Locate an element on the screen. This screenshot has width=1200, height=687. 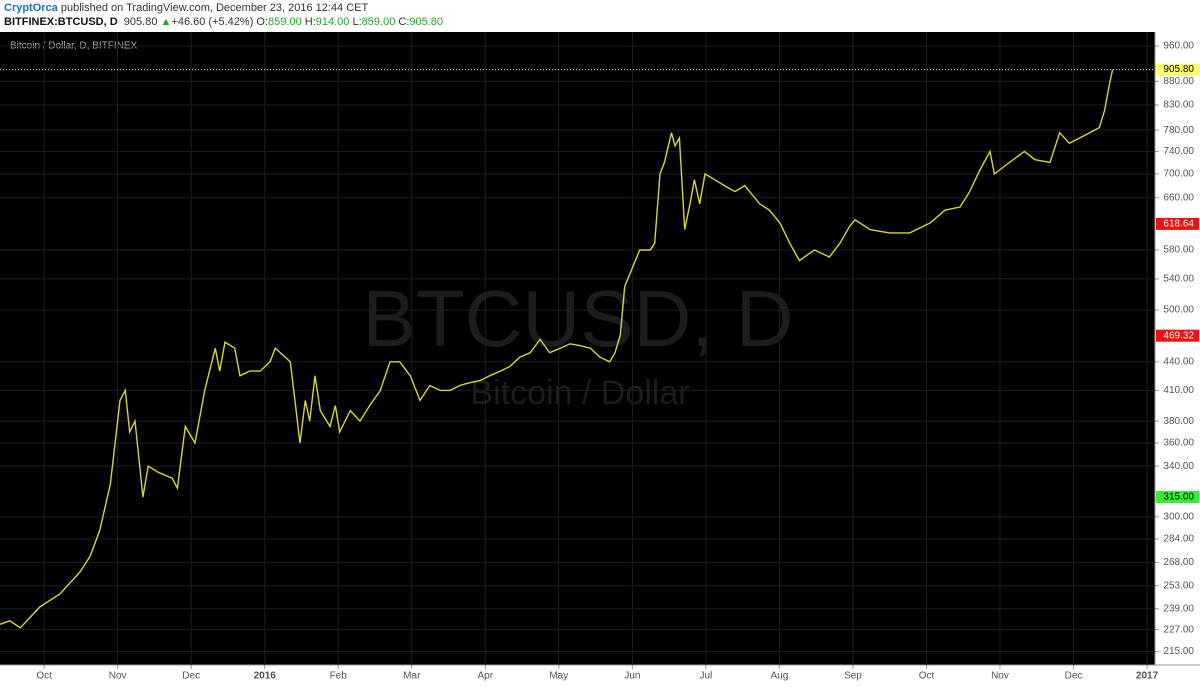
y-tick-label: 284.00 is located at coordinates (1178, 539).